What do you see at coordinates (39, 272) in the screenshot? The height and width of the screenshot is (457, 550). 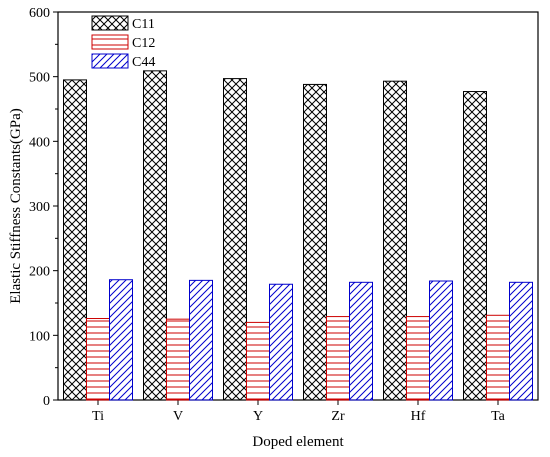 I see `y-tick-label: 200` at bounding box center [39, 272].